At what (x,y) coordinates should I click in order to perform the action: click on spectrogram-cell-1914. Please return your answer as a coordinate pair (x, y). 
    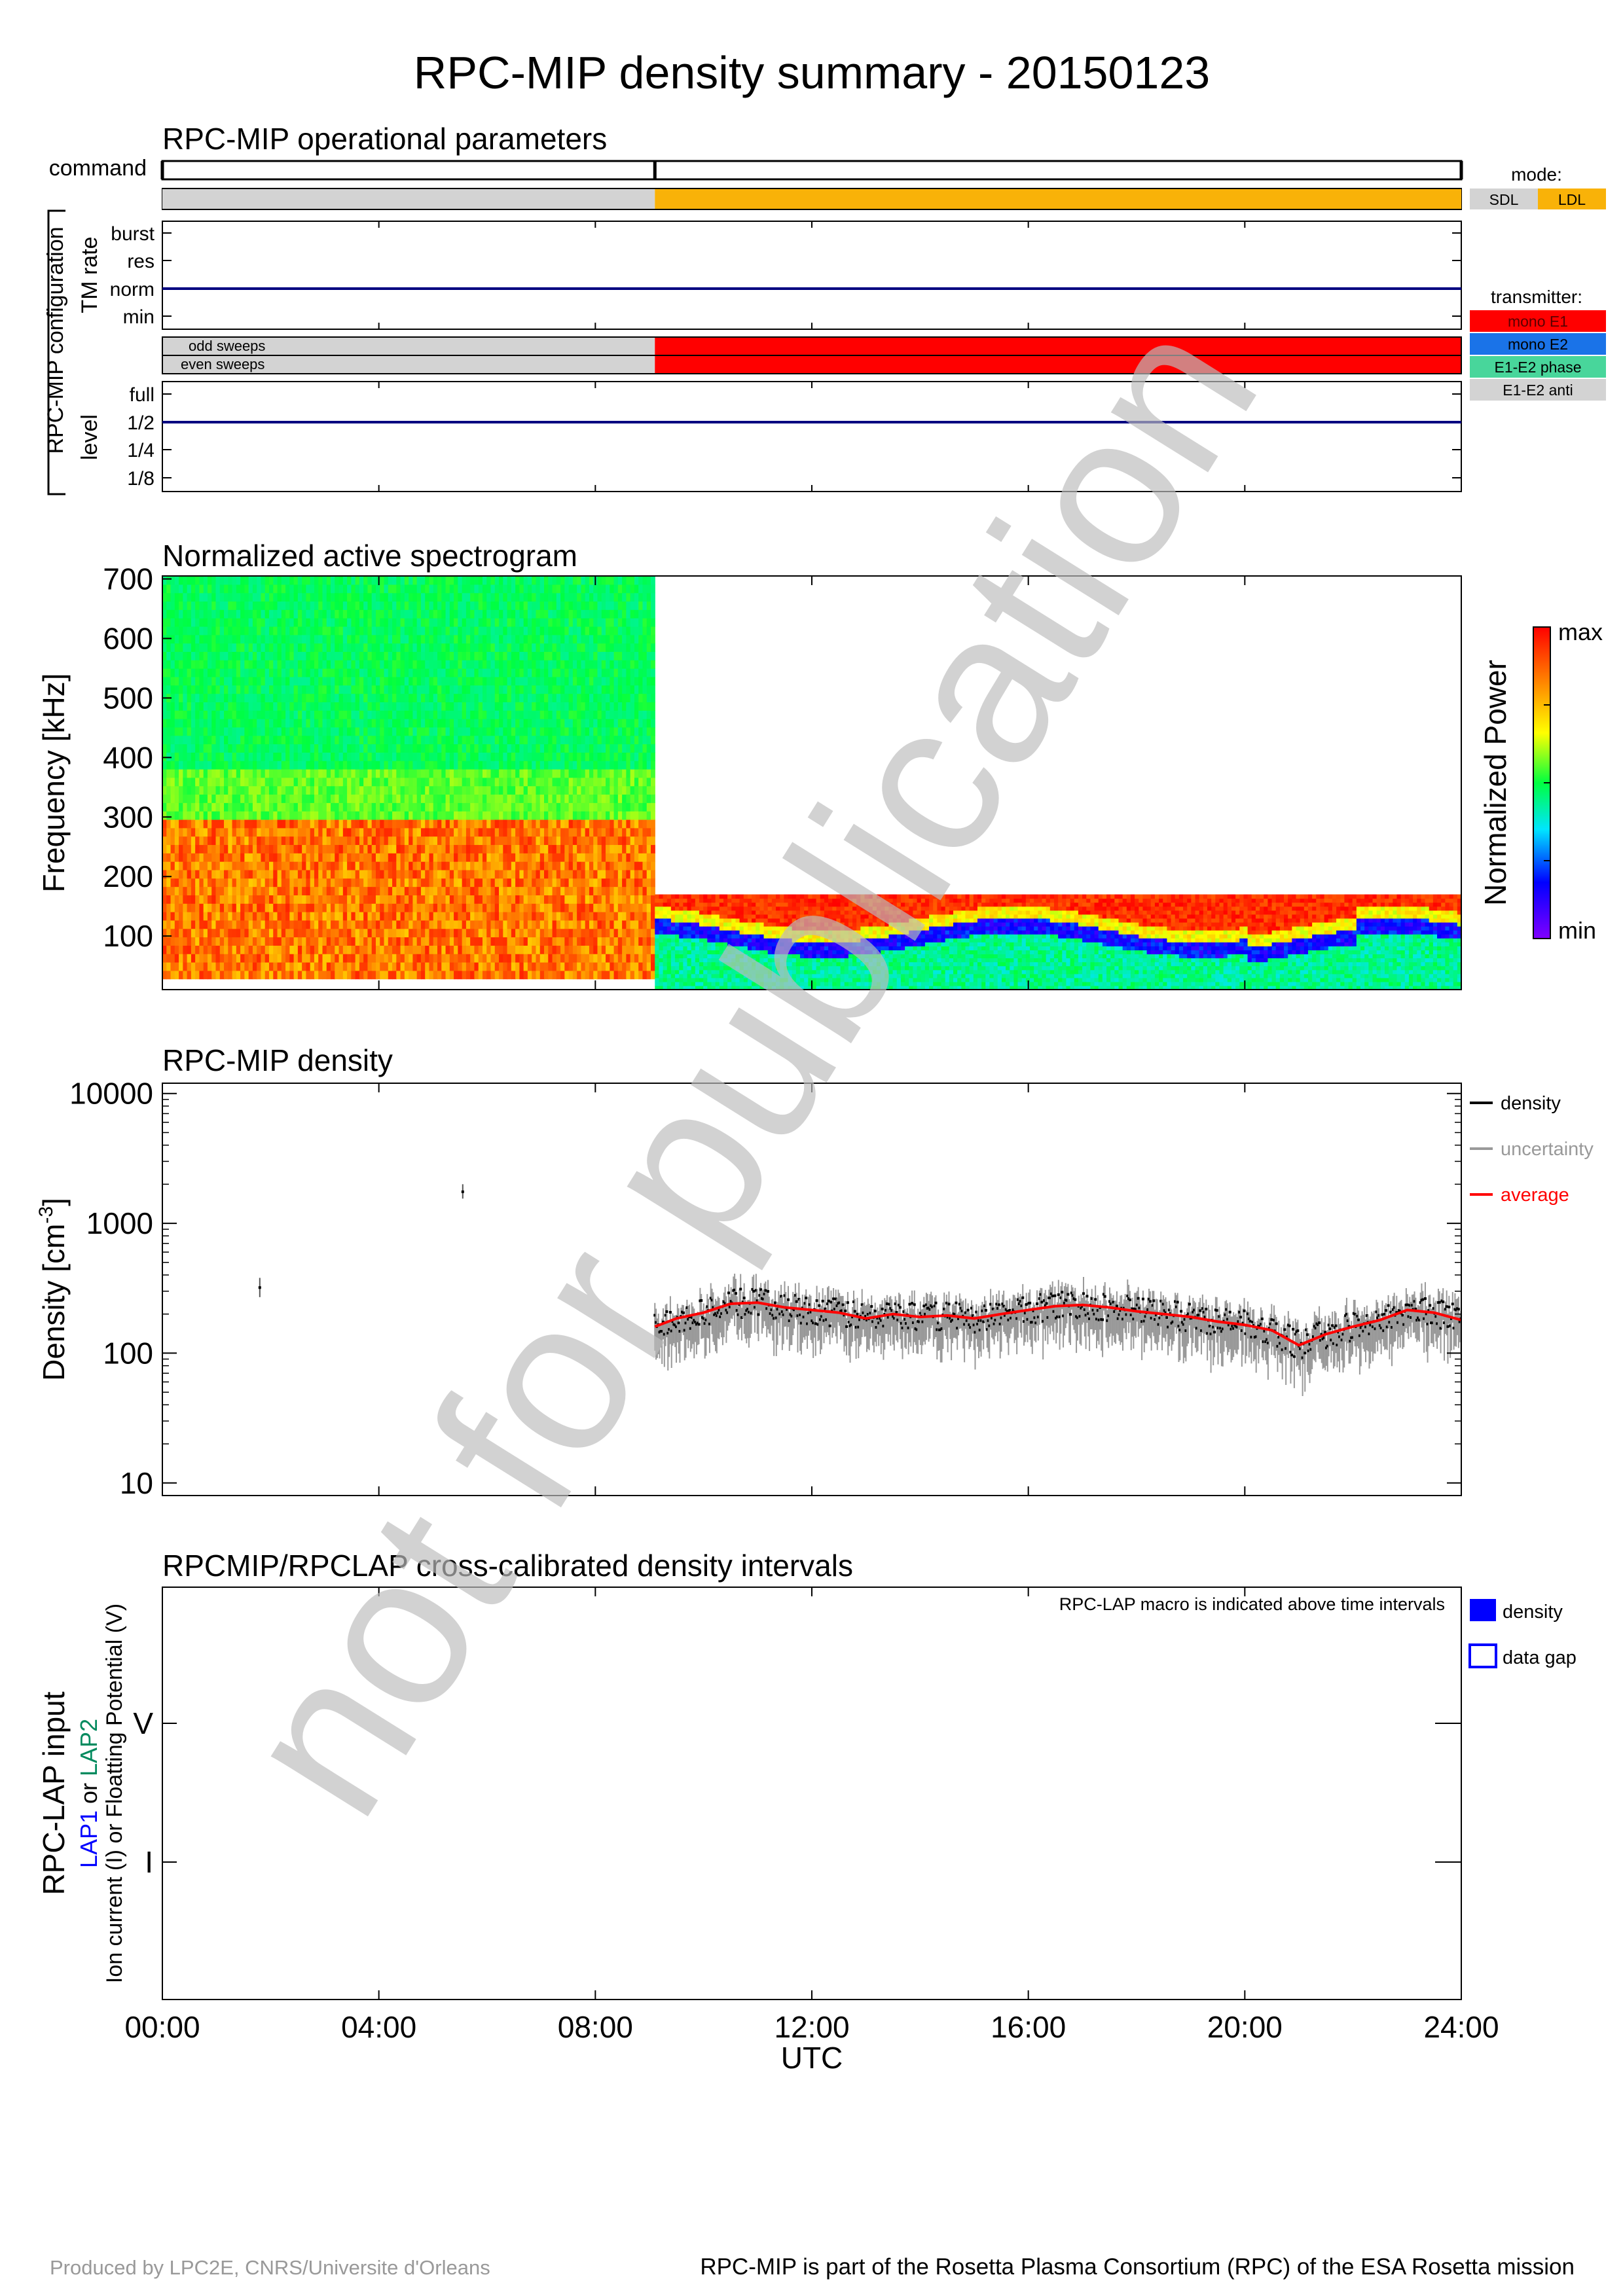
    Looking at the image, I should click on (324, 622).